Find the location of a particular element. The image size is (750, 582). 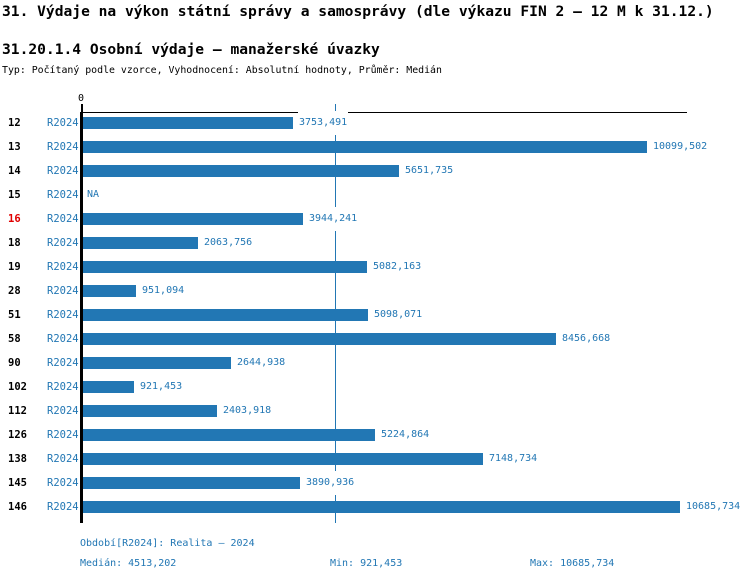

row-number-label: 16 is located at coordinates (14, 219).